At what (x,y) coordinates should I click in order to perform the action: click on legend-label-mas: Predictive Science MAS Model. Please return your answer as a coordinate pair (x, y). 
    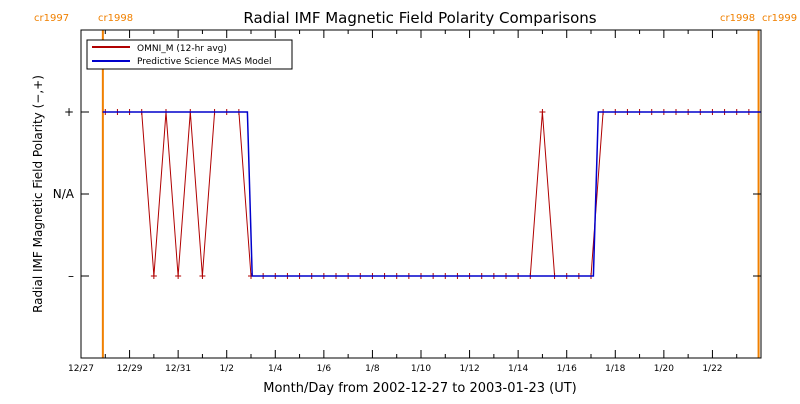
    Looking at the image, I should click on (204, 62).